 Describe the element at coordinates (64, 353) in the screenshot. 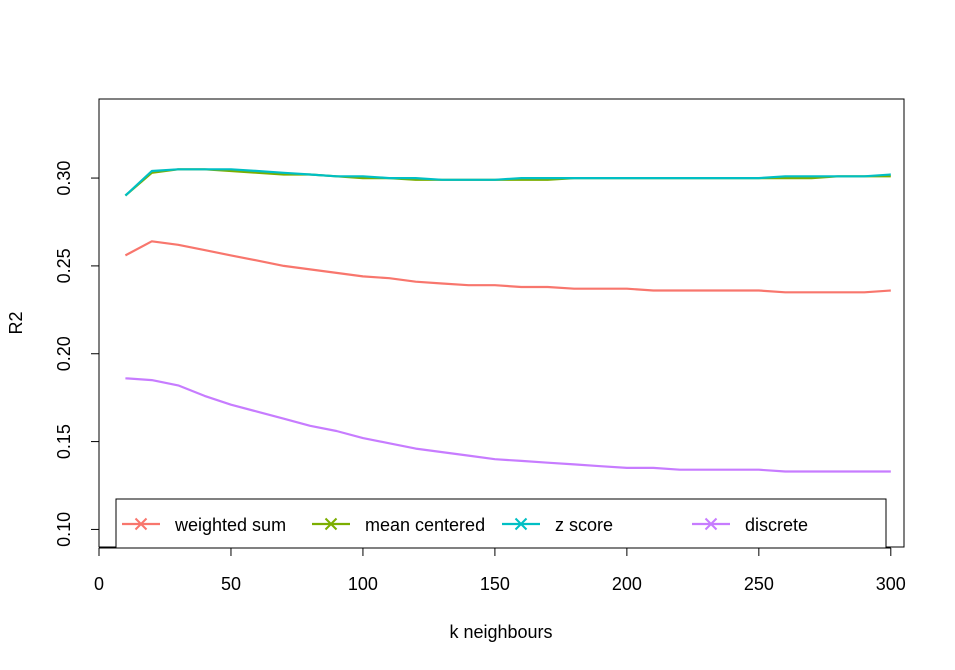

I see `y-tick-label: 0.20` at that location.